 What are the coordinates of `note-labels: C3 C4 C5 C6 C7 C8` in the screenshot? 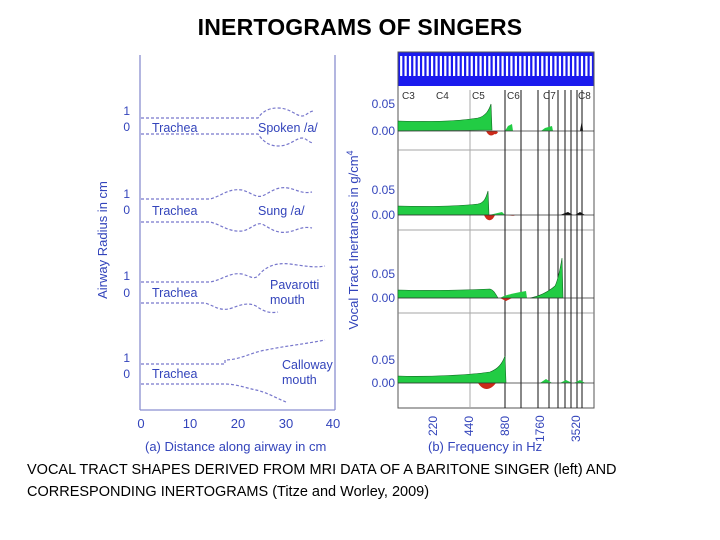 It's located at (496, 96).